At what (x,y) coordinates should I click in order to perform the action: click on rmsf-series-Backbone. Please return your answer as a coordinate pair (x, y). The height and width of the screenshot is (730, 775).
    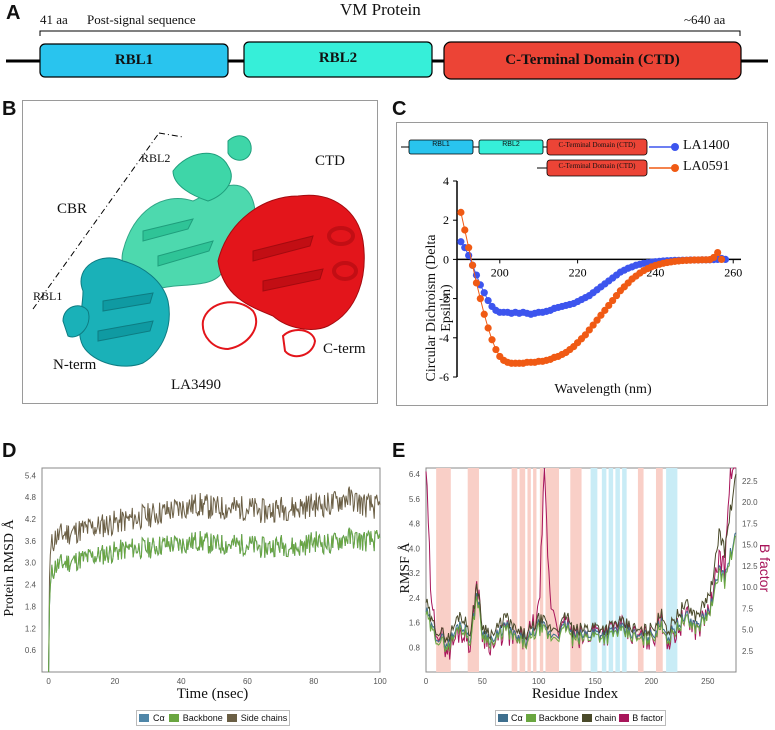
    Looking at the image, I should click on (581, 594).